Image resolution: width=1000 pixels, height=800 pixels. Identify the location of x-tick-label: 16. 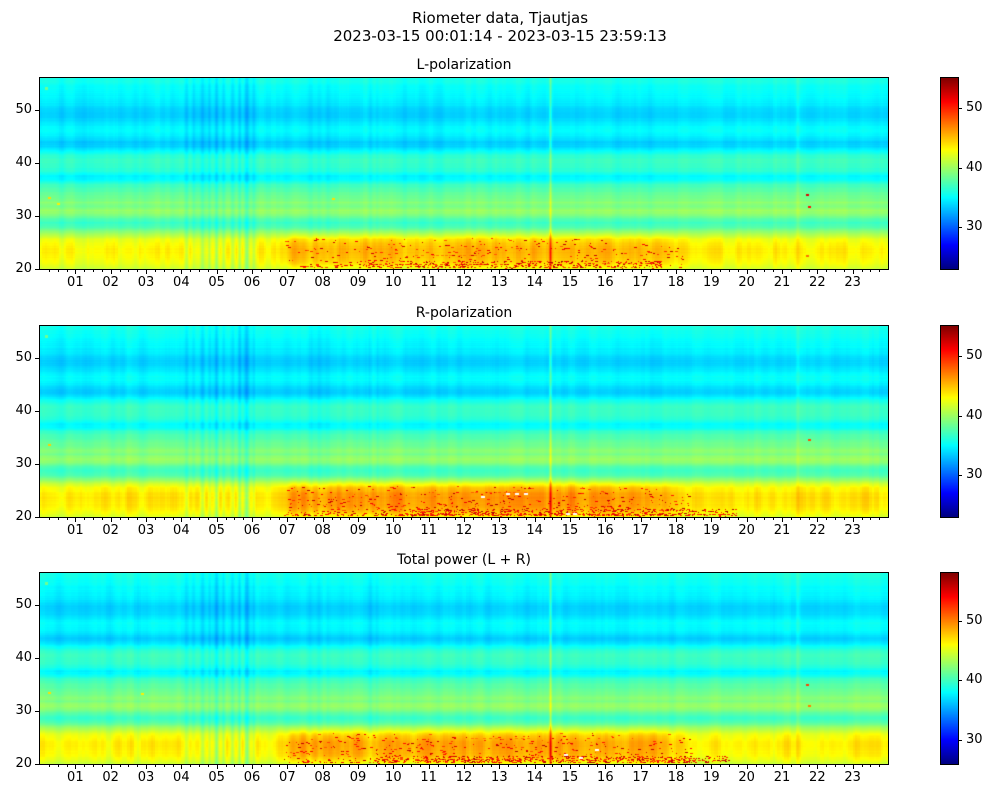
(605, 530).